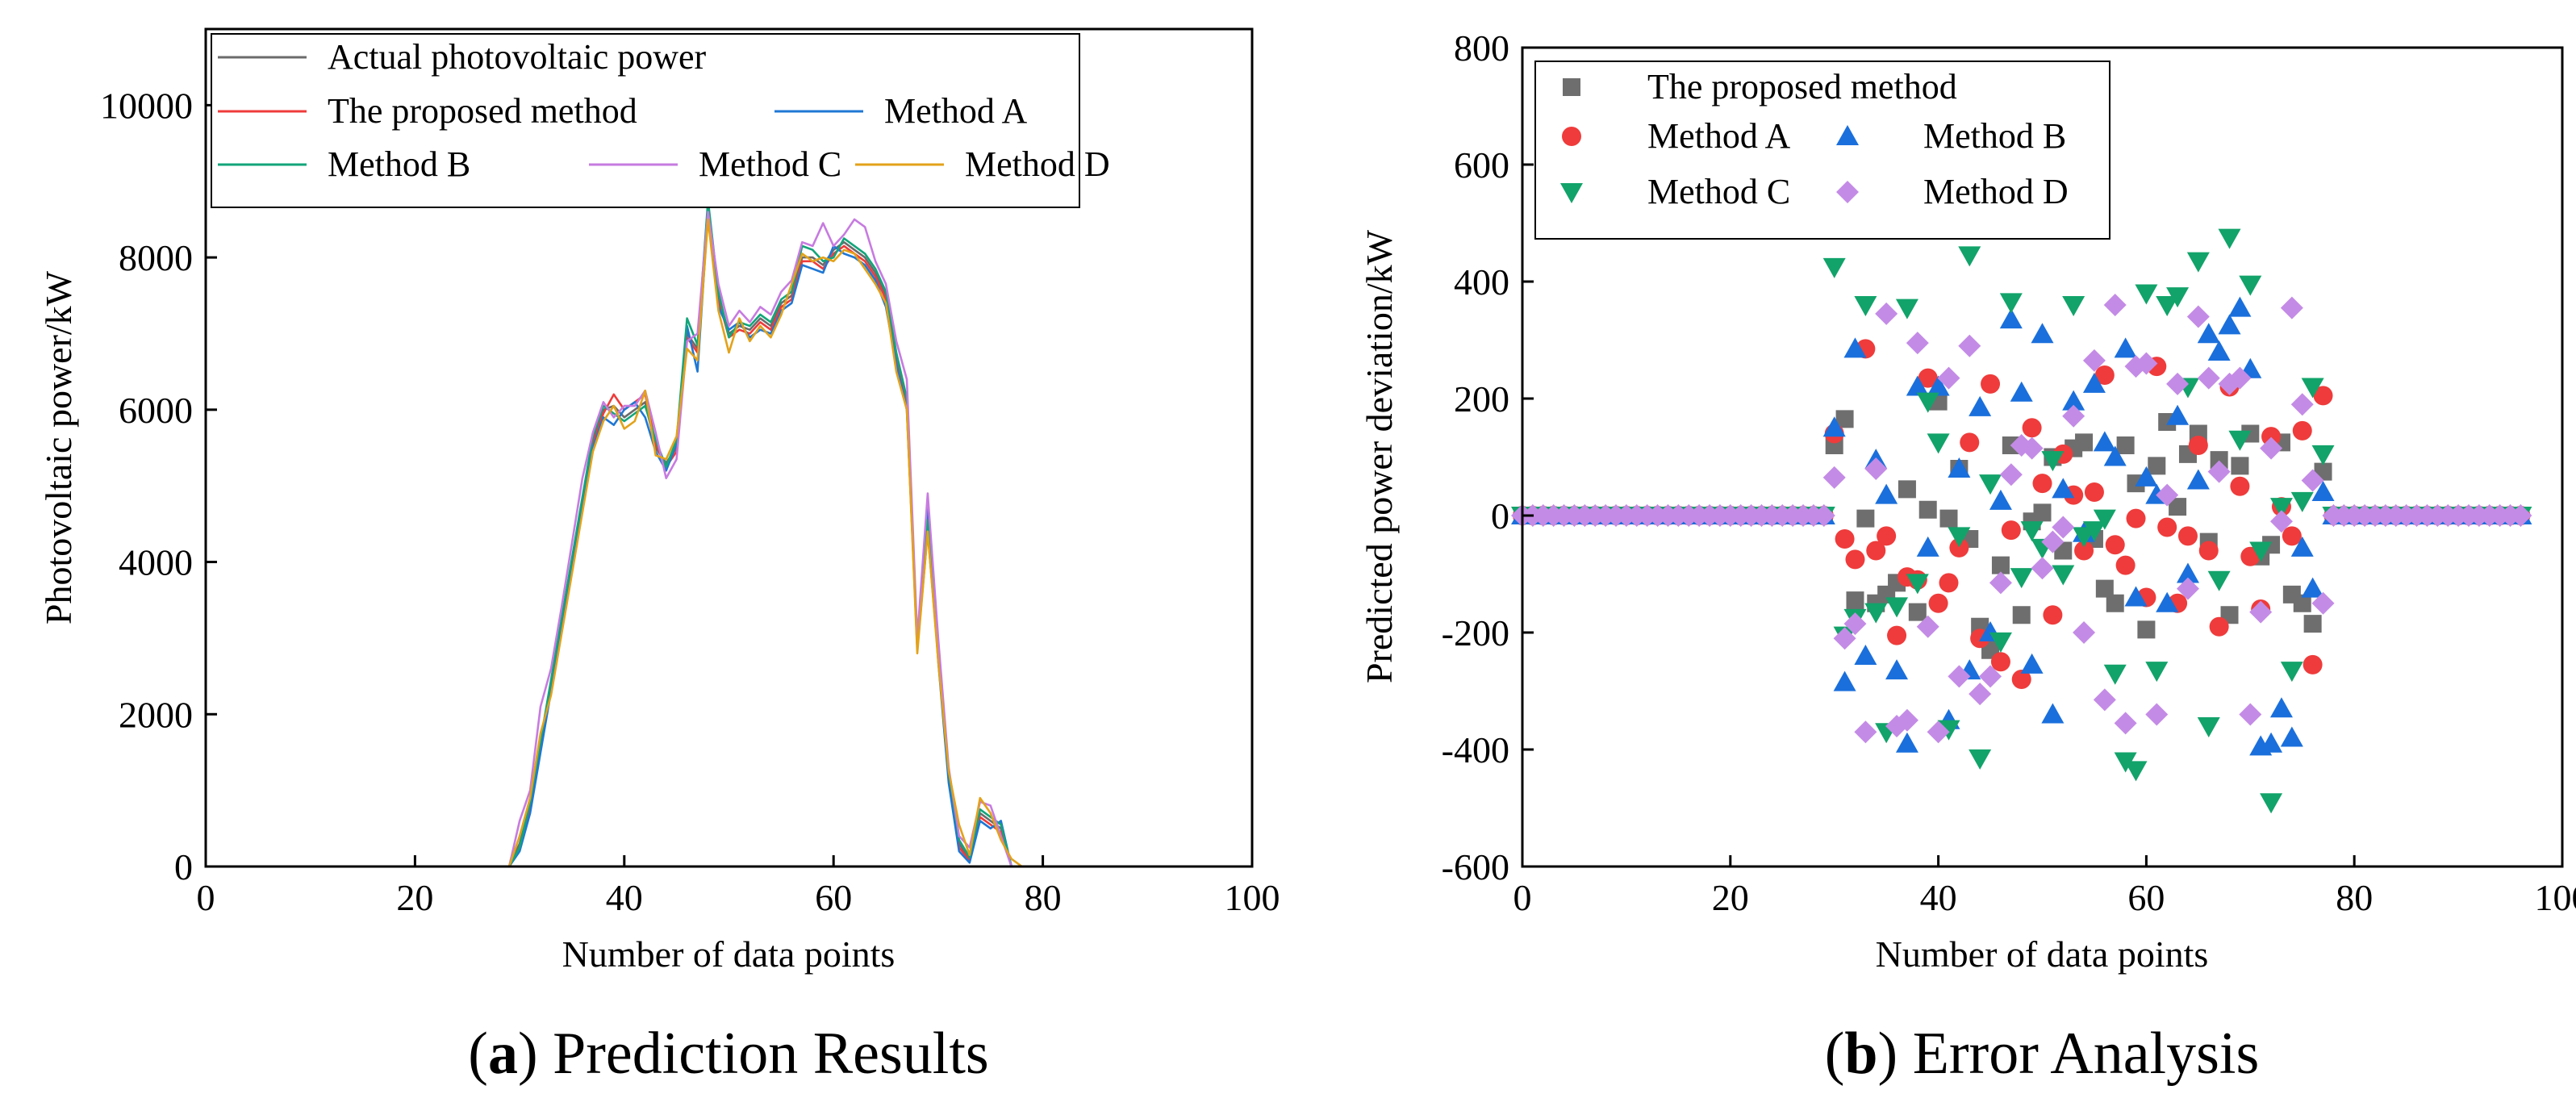 The width and height of the screenshot is (2576, 1115). Describe the element at coordinates (414, 897) in the screenshot. I see `panel-a-x-tick-label: 20` at that location.